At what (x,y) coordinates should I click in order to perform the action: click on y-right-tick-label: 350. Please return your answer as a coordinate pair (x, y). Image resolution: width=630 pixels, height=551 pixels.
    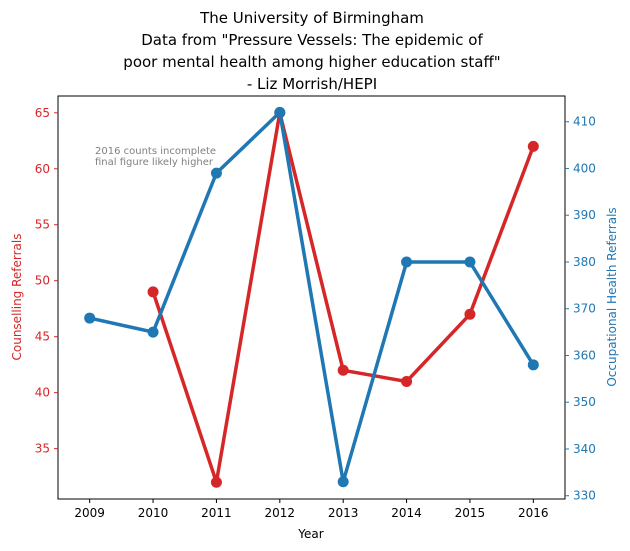
    Looking at the image, I should click on (584, 402).